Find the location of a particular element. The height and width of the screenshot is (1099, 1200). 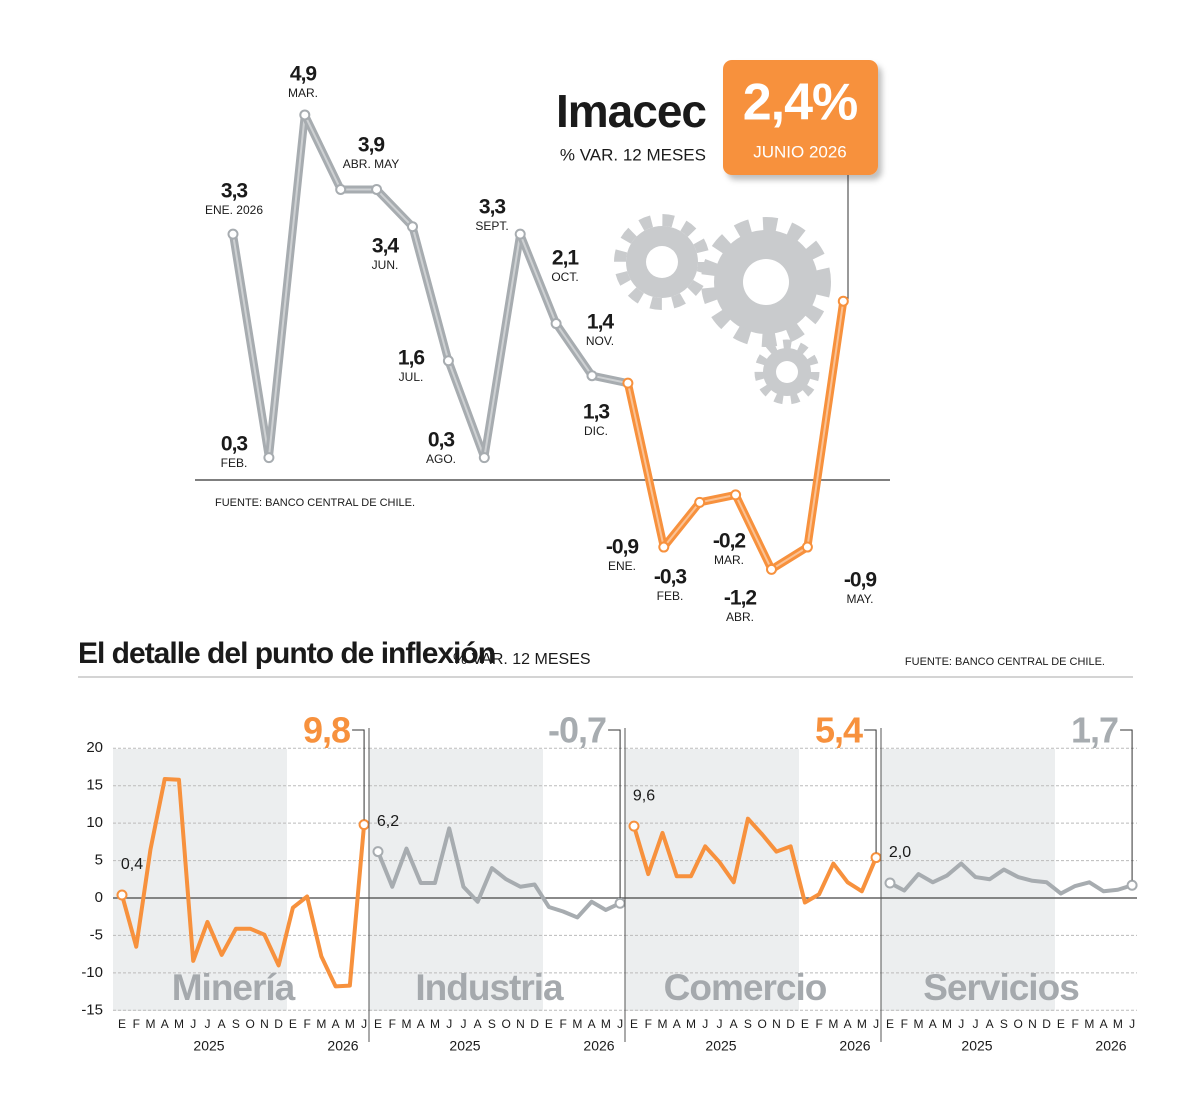

leader is located at coordinates (870, 791).